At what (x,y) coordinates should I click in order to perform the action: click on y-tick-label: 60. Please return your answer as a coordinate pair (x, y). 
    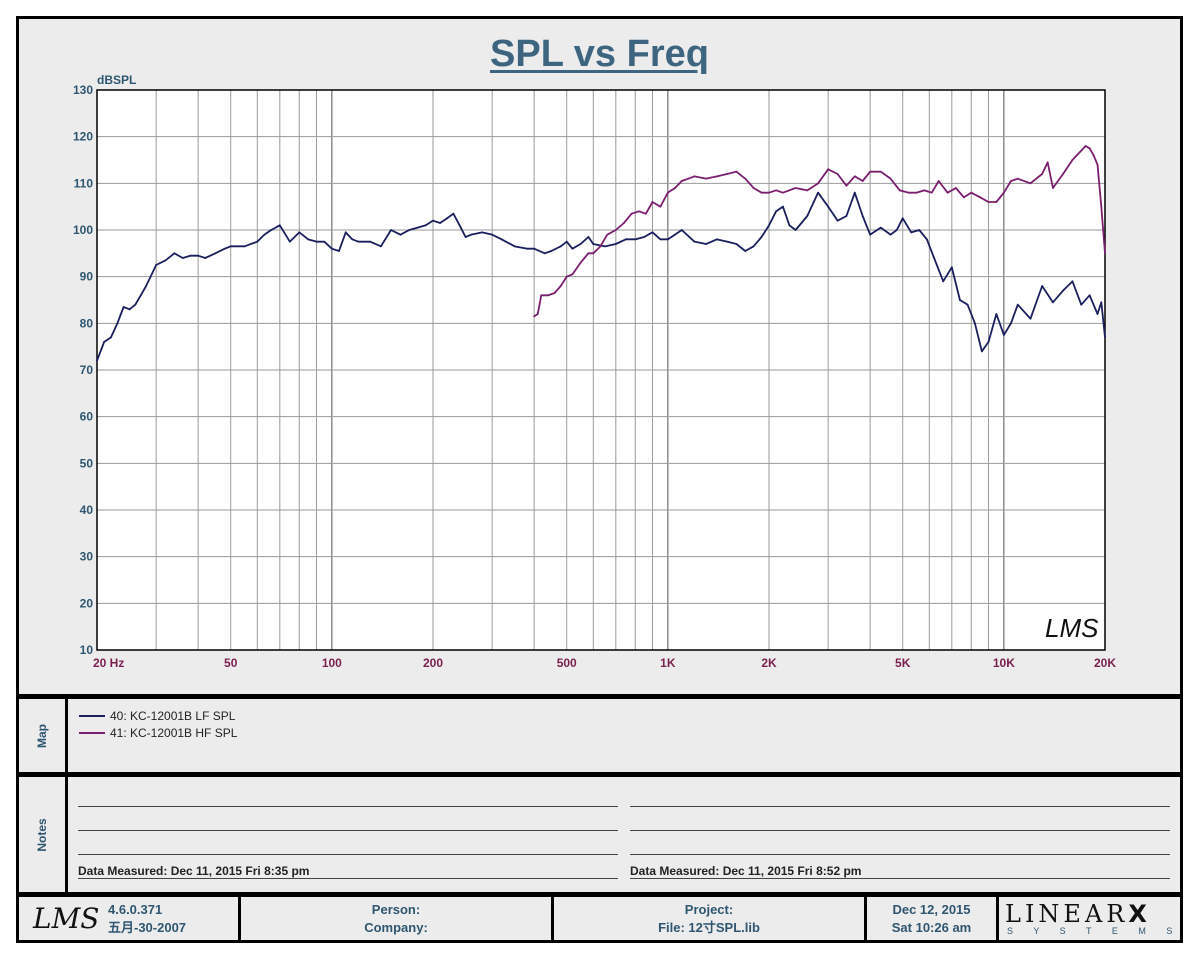
    Looking at the image, I should click on (87, 417).